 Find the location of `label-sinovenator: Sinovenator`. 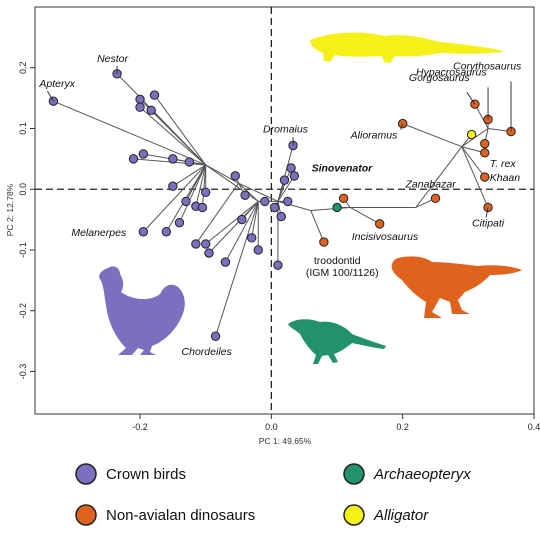

label-sinovenator: Sinovenator is located at coordinates (343, 168).